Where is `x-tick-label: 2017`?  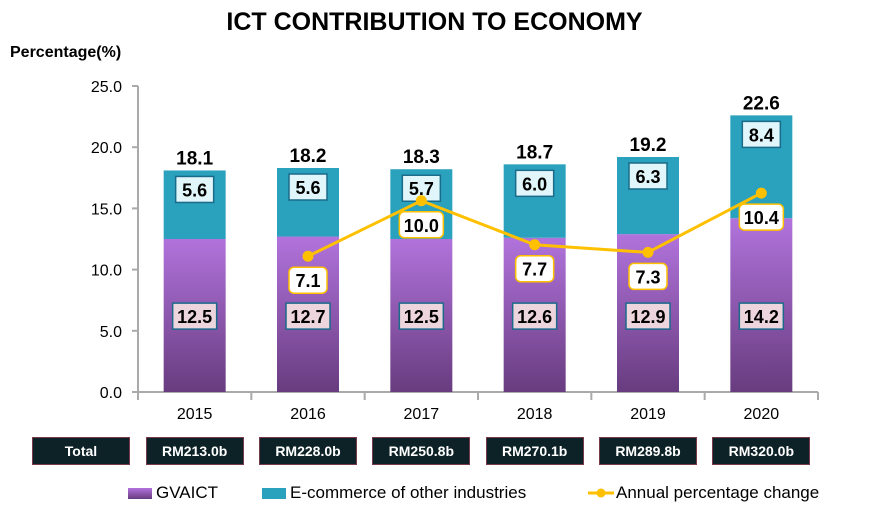
x-tick-label: 2017 is located at coordinates (422, 414).